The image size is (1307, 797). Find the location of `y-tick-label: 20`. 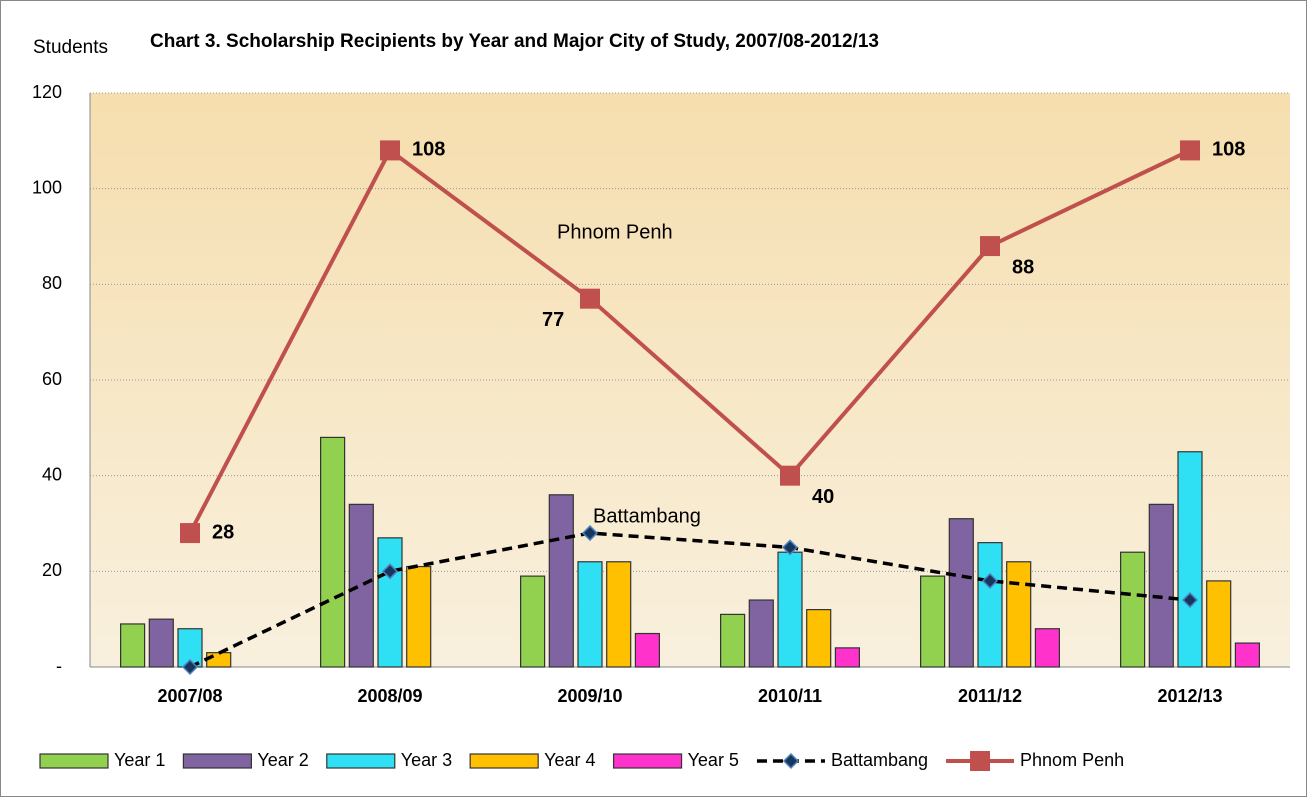

y-tick-label: 20 is located at coordinates (52, 570).